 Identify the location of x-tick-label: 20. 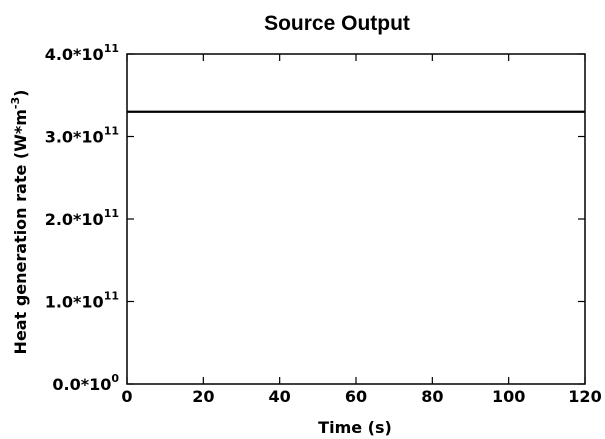
(203, 396).